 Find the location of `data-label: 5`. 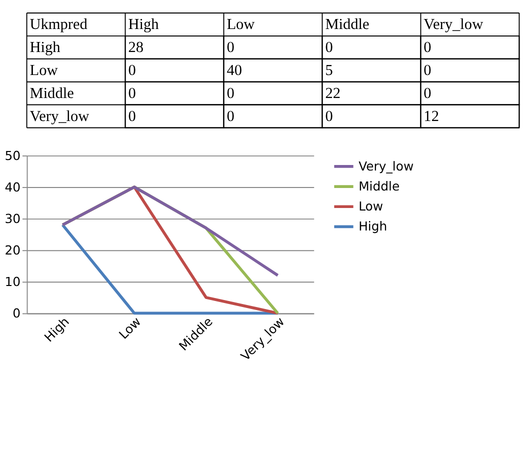

data-label: 5 is located at coordinates (329, 71).